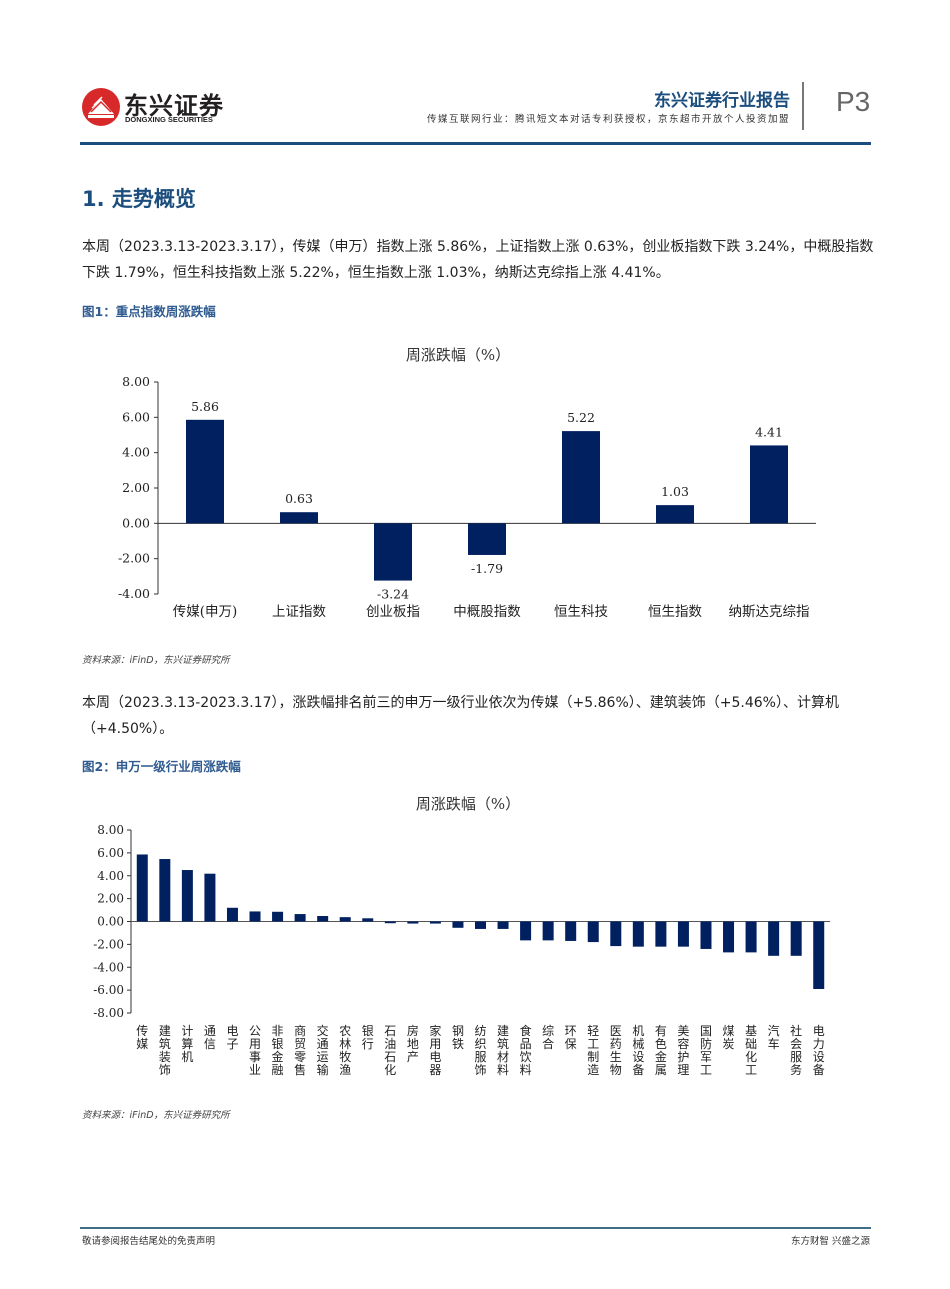 The width and height of the screenshot is (950, 1289). I want to click on svg-text: 5.86, so click(205, 406).